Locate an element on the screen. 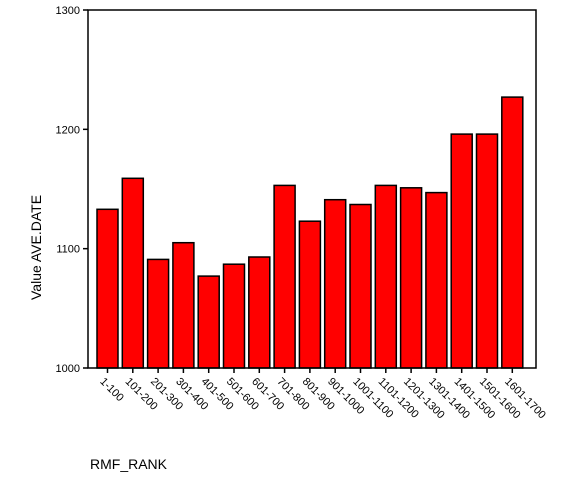  y-tick-label: 1000 is located at coordinates (68, 369).